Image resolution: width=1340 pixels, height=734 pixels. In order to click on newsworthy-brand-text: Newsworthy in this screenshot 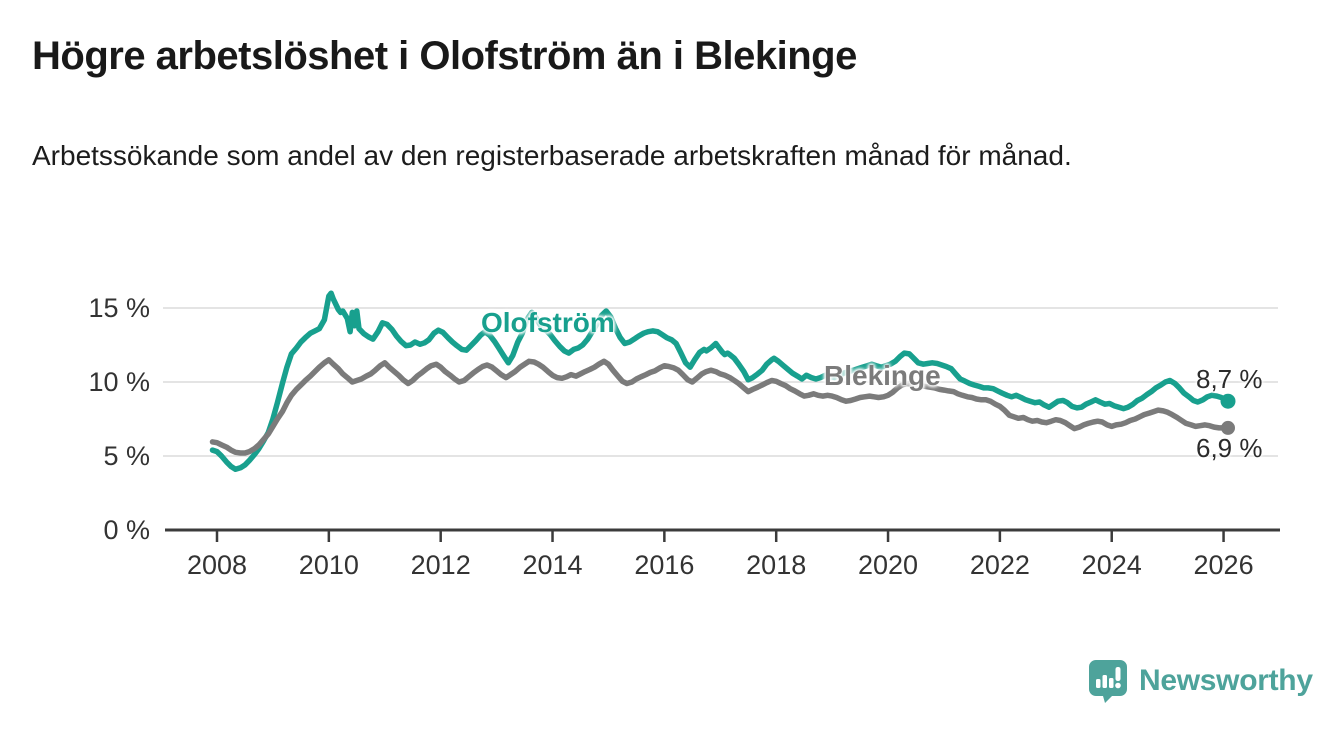, I will do `click(1226, 680)`.